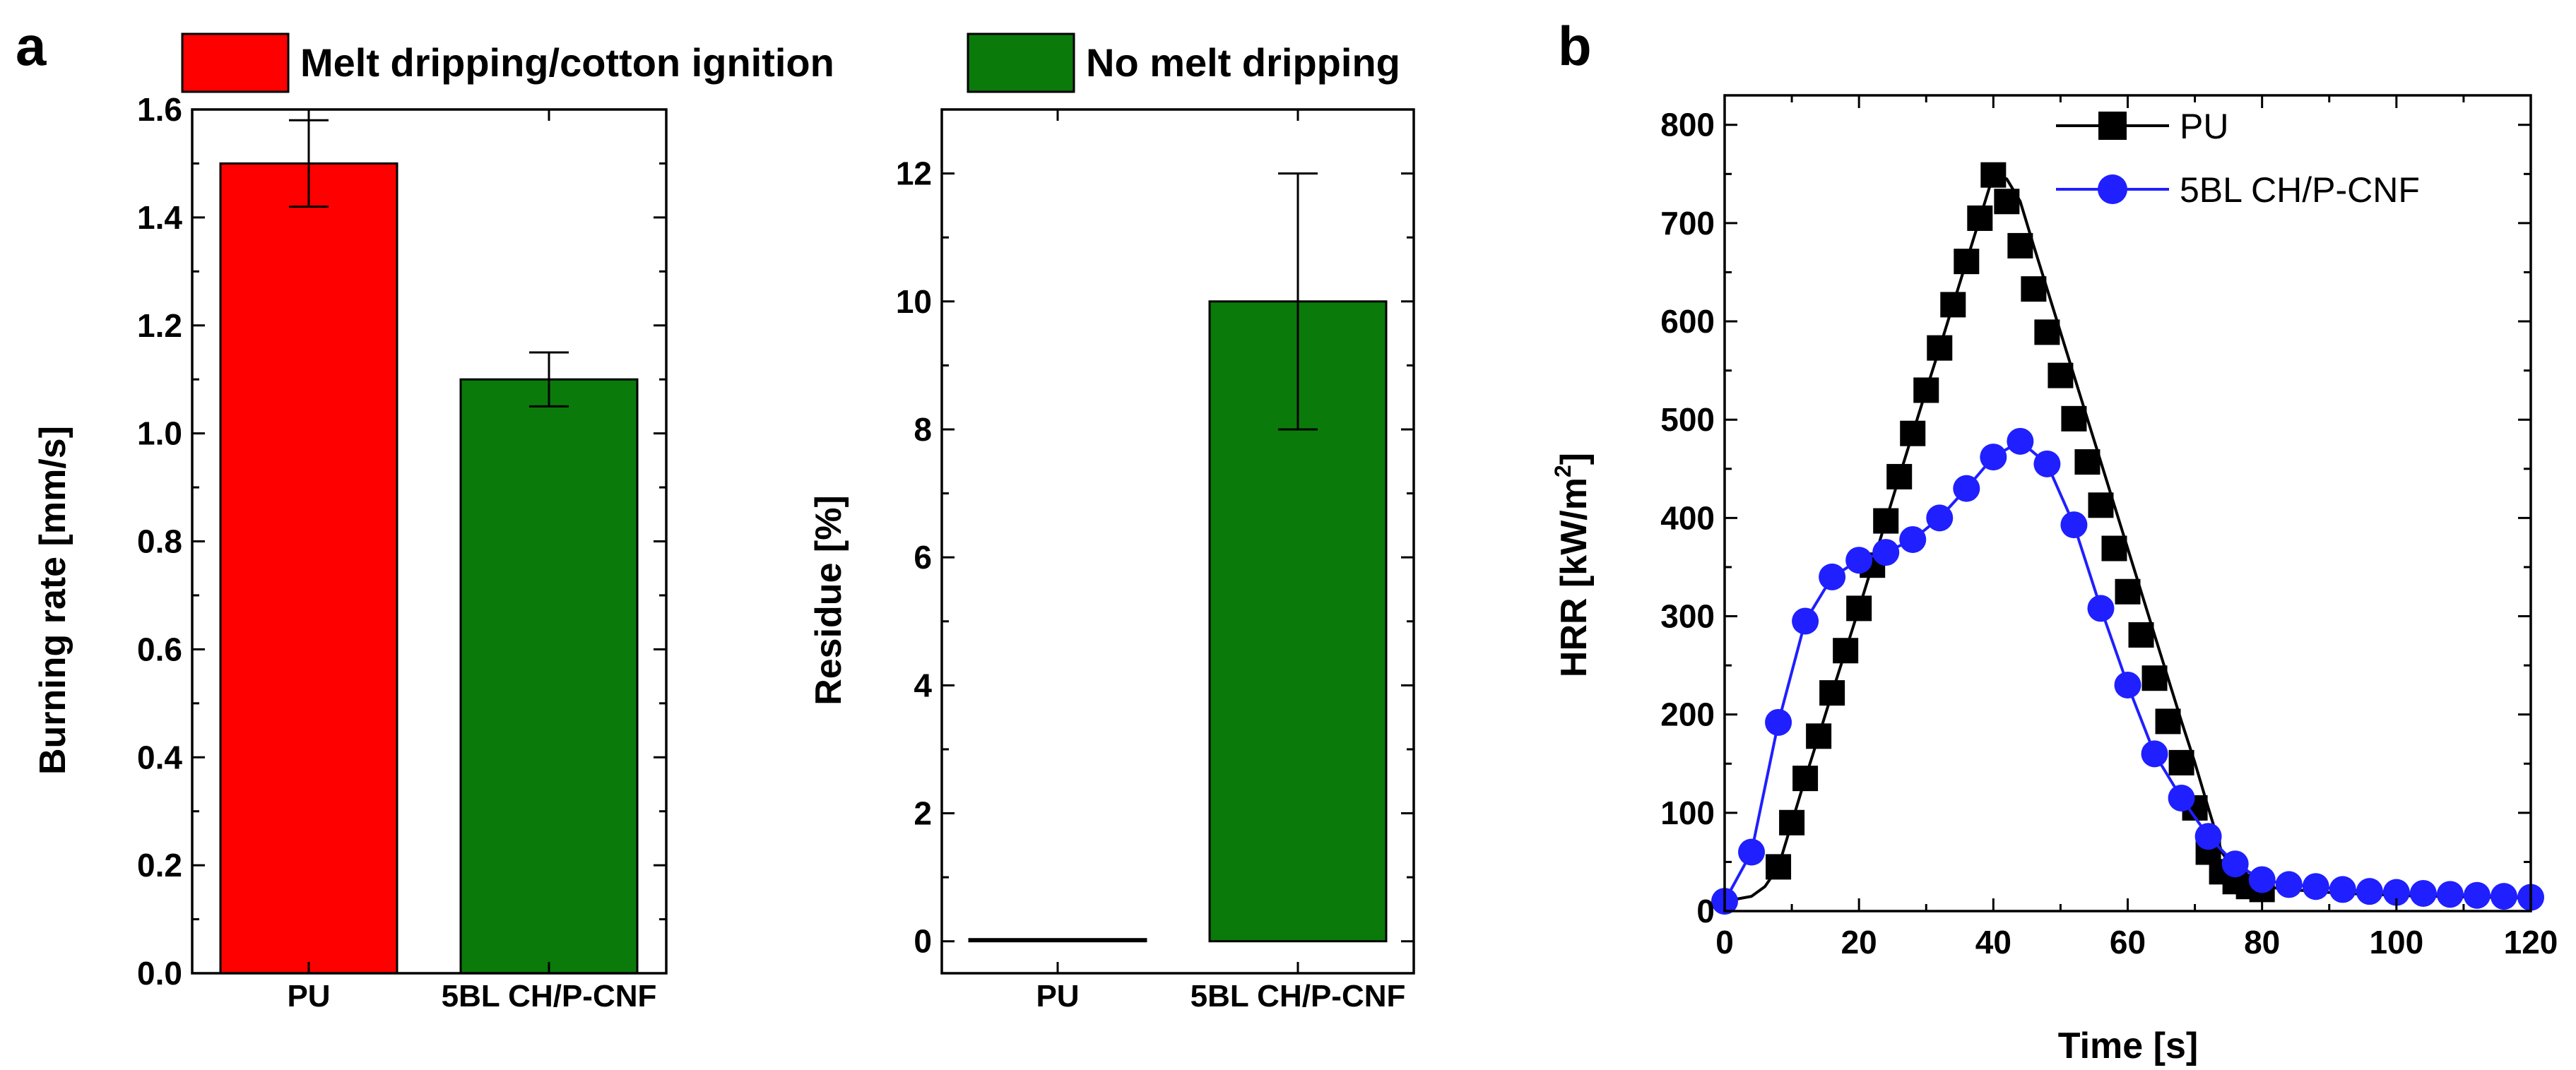  I want to click on hrr-line-5bl, so click(2127, 671).